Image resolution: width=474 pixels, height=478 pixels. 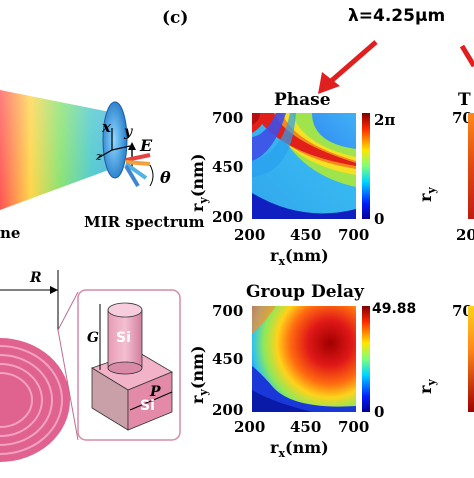 I want to click on phase-xtick-700: 700, so click(x=354, y=235).